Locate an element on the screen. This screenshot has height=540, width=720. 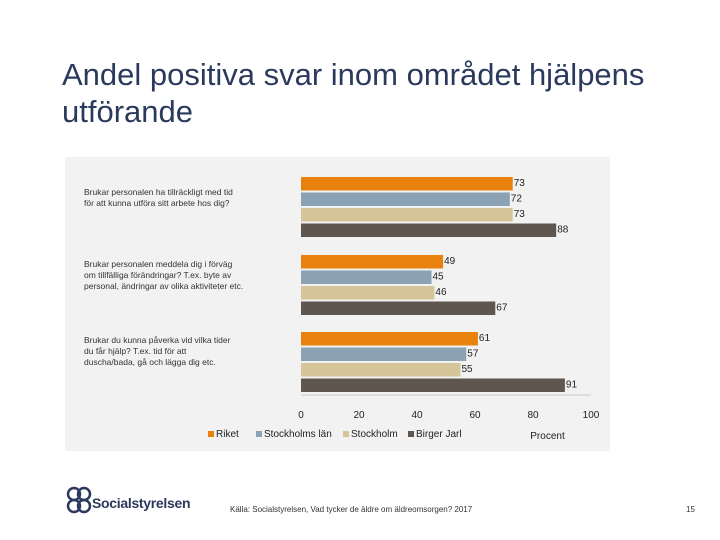
legend-label: Birger Jarl is located at coordinates (439, 434).